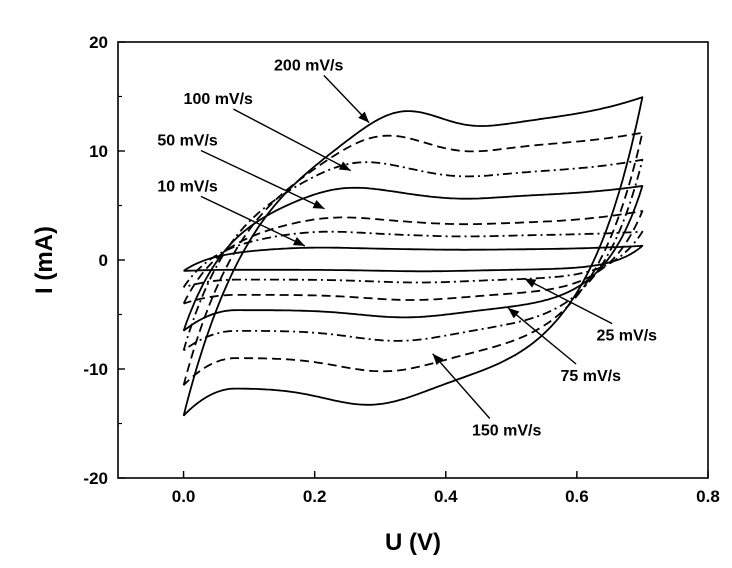 The image size is (732, 568). What do you see at coordinates (627, 336) in the screenshot?
I see `annotation-label: 25 mV/s` at bounding box center [627, 336].